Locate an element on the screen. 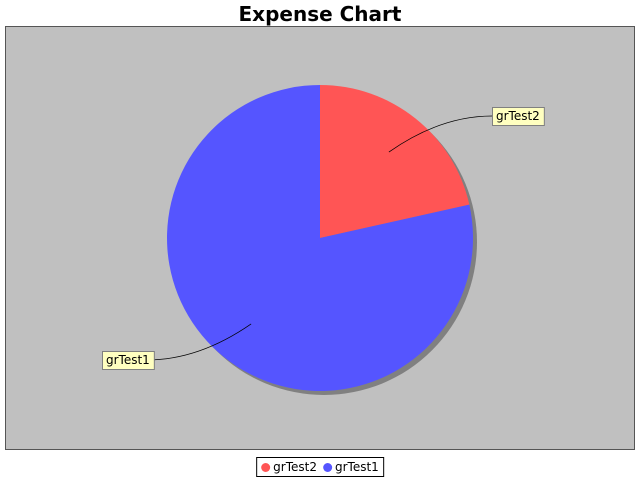 The image size is (640, 480). legend-label: grTest1 is located at coordinates (357, 467).